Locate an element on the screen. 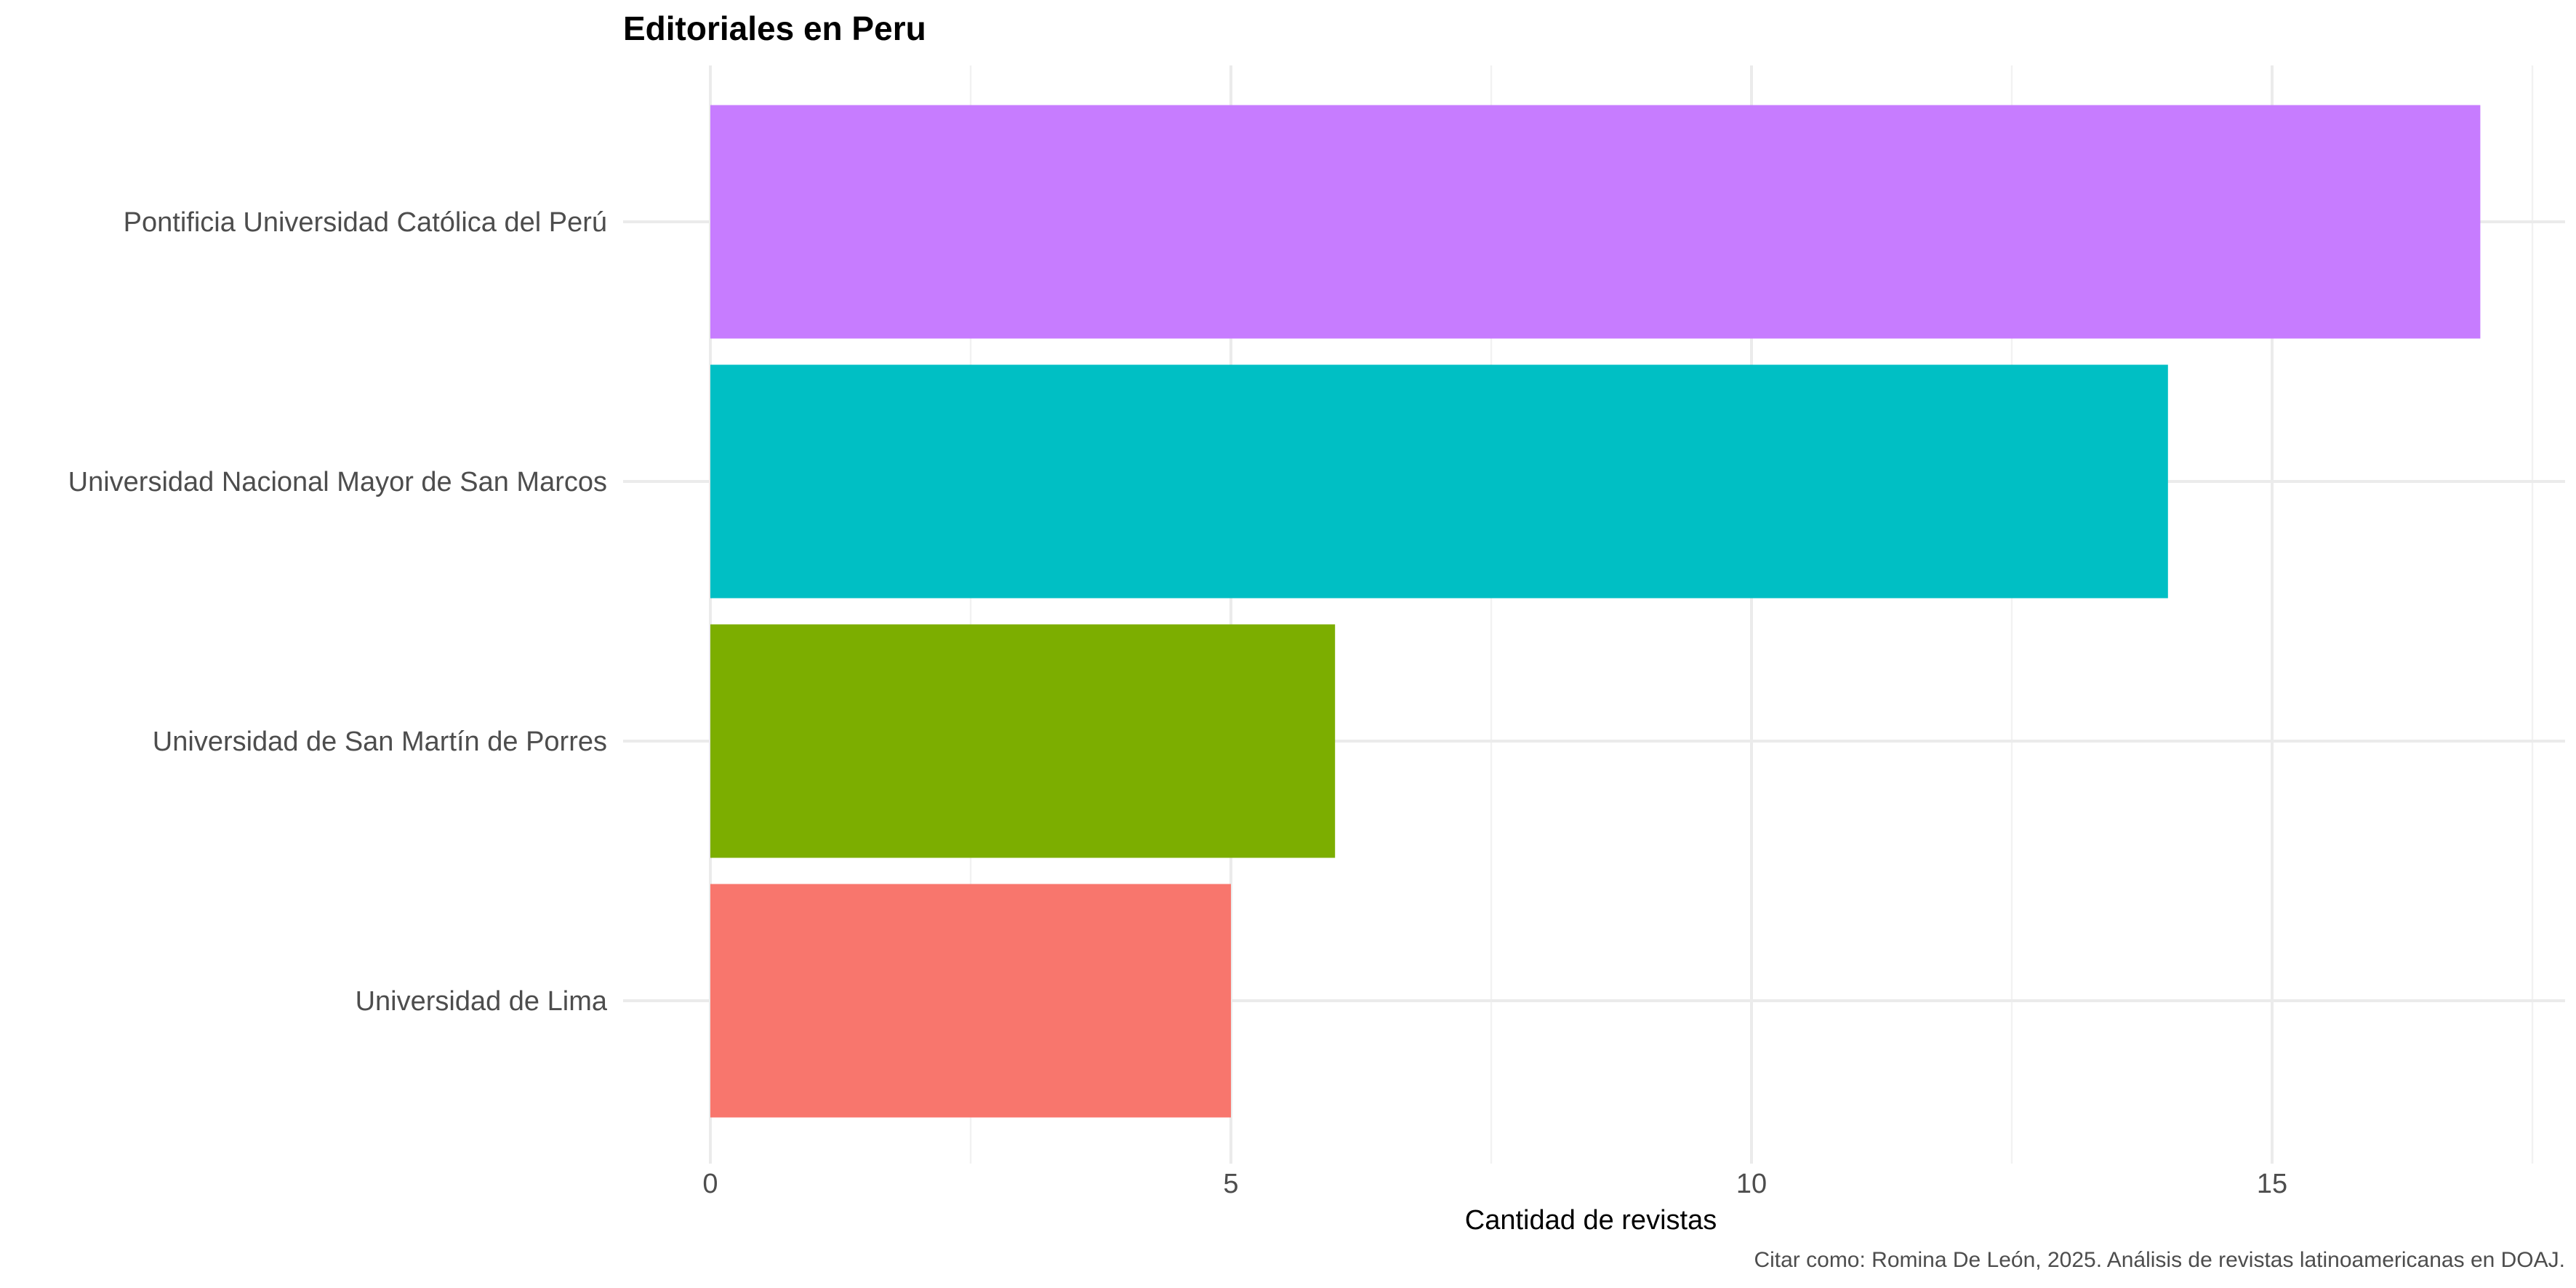 This screenshot has height=1288, width=2576. category-label: Universidad de Lima is located at coordinates (482, 1001).